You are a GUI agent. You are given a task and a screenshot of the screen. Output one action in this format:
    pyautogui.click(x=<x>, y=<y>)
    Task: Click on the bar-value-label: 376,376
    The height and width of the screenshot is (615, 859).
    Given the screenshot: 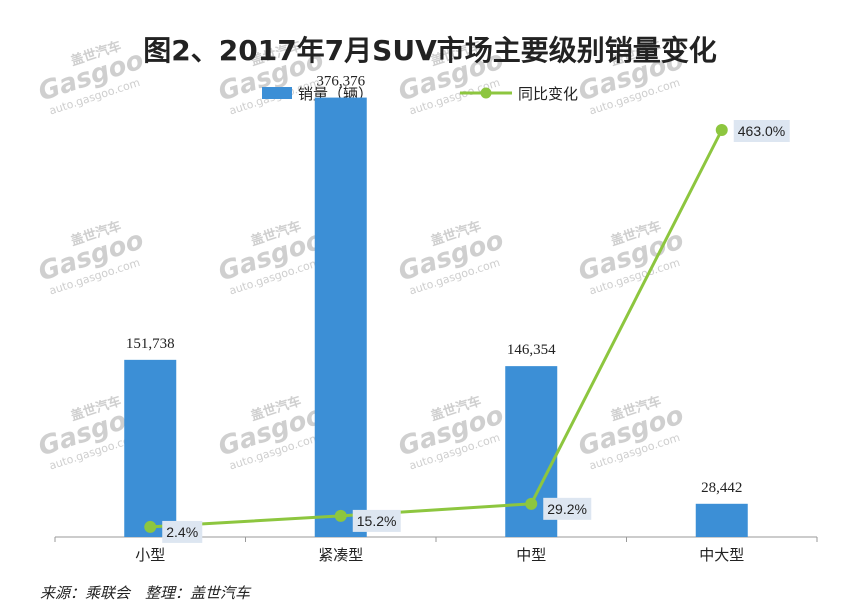 What is the action you would take?
    pyautogui.click(x=340, y=82)
    